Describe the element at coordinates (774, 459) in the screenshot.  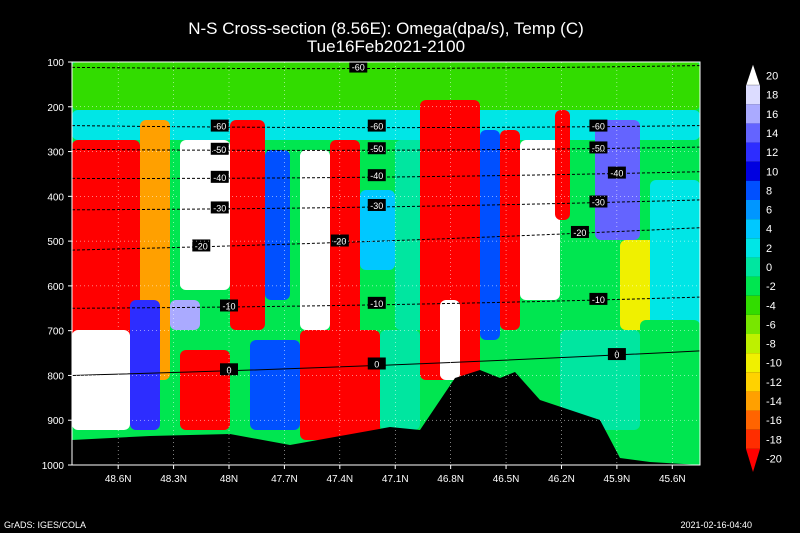
I see `colorbar-label: -20` at that location.